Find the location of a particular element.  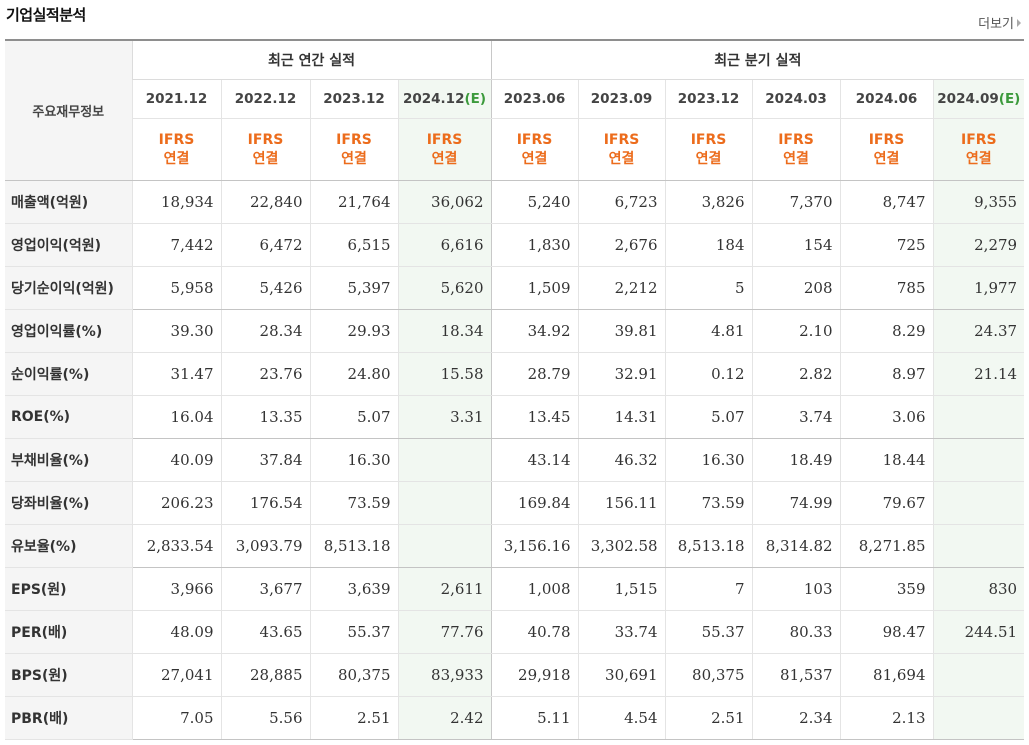

value-cell: 98.47 is located at coordinates (886, 632).